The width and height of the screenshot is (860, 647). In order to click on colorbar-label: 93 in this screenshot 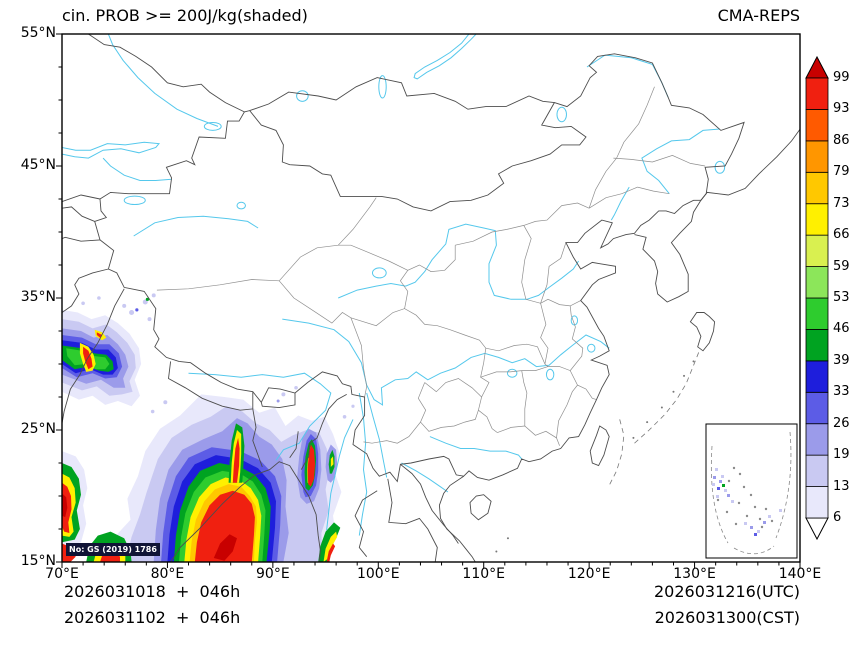, I will do `click(841, 109)`.